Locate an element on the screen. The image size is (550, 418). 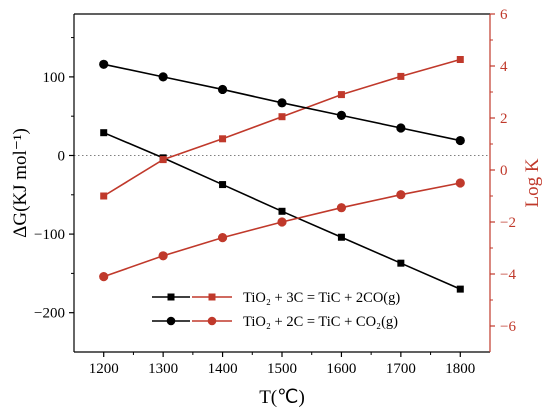
right-y-tick-label: 0 is located at coordinates (504, 171).